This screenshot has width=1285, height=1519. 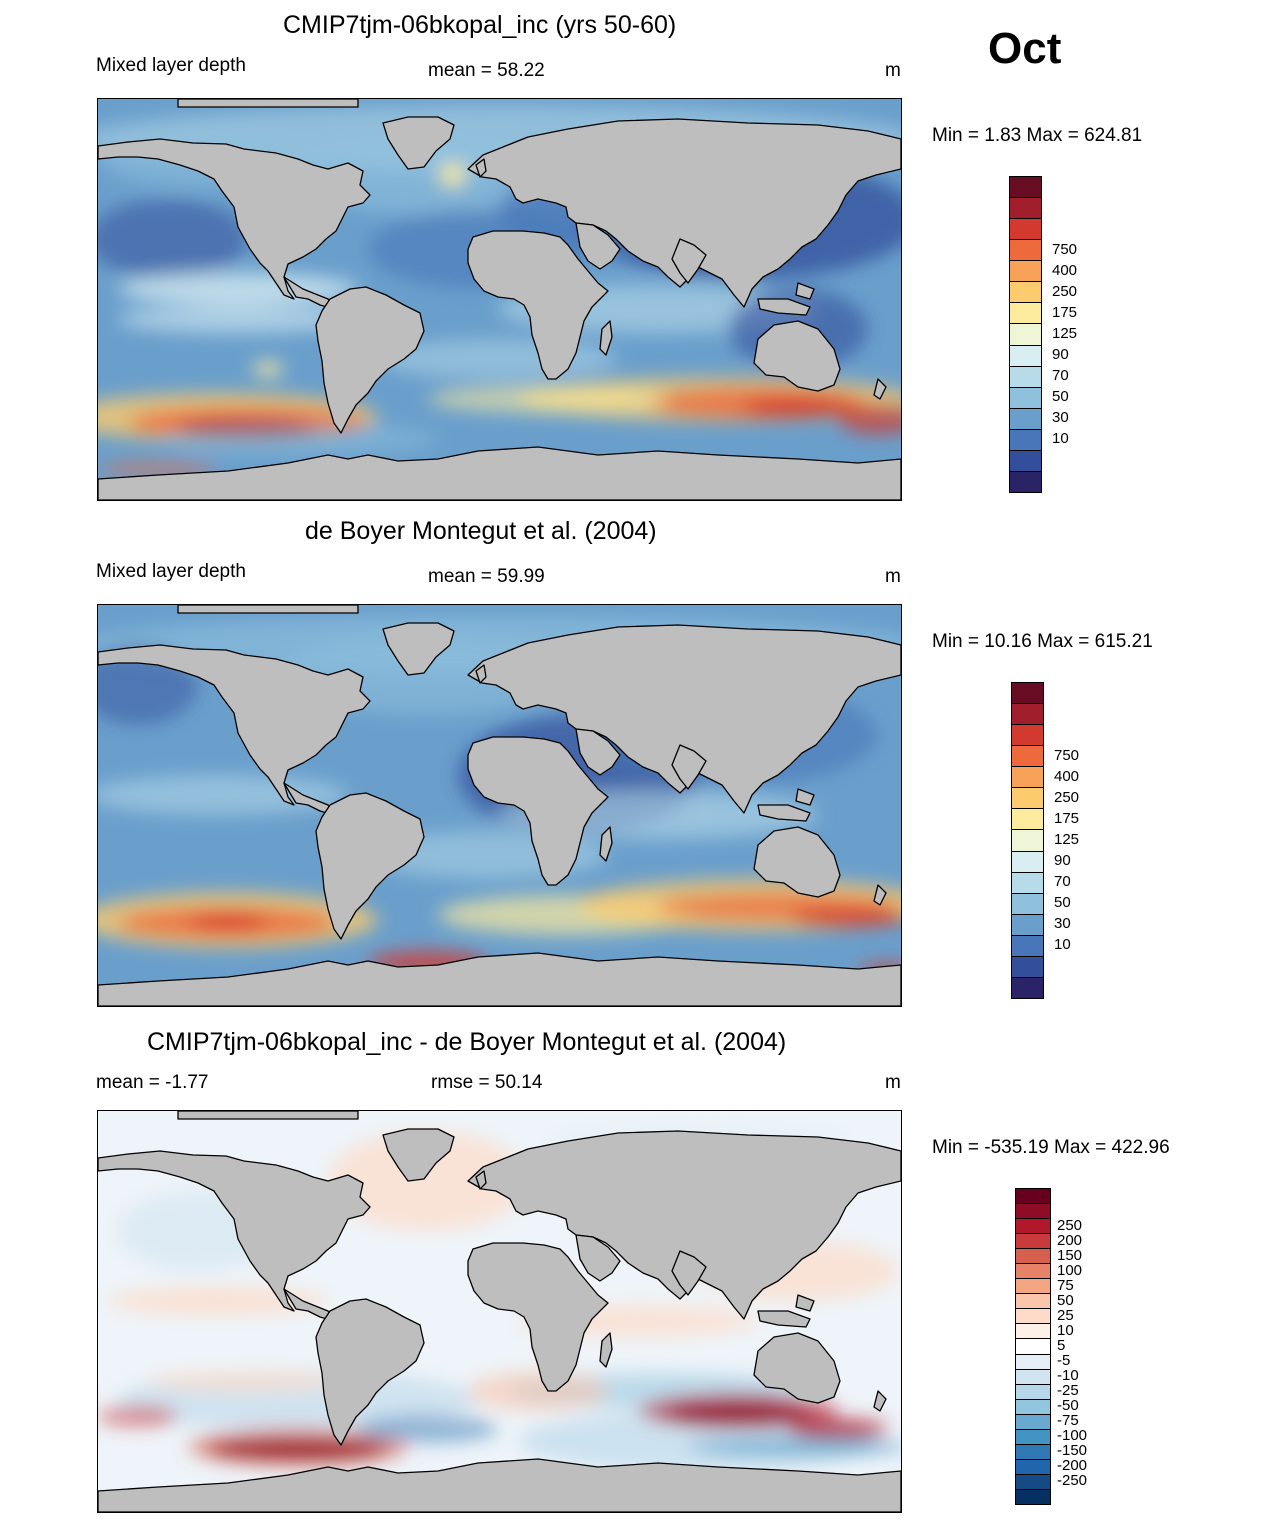 I want to click on rmse-label: rmse = 50.14, so click(x=487, y=1082).